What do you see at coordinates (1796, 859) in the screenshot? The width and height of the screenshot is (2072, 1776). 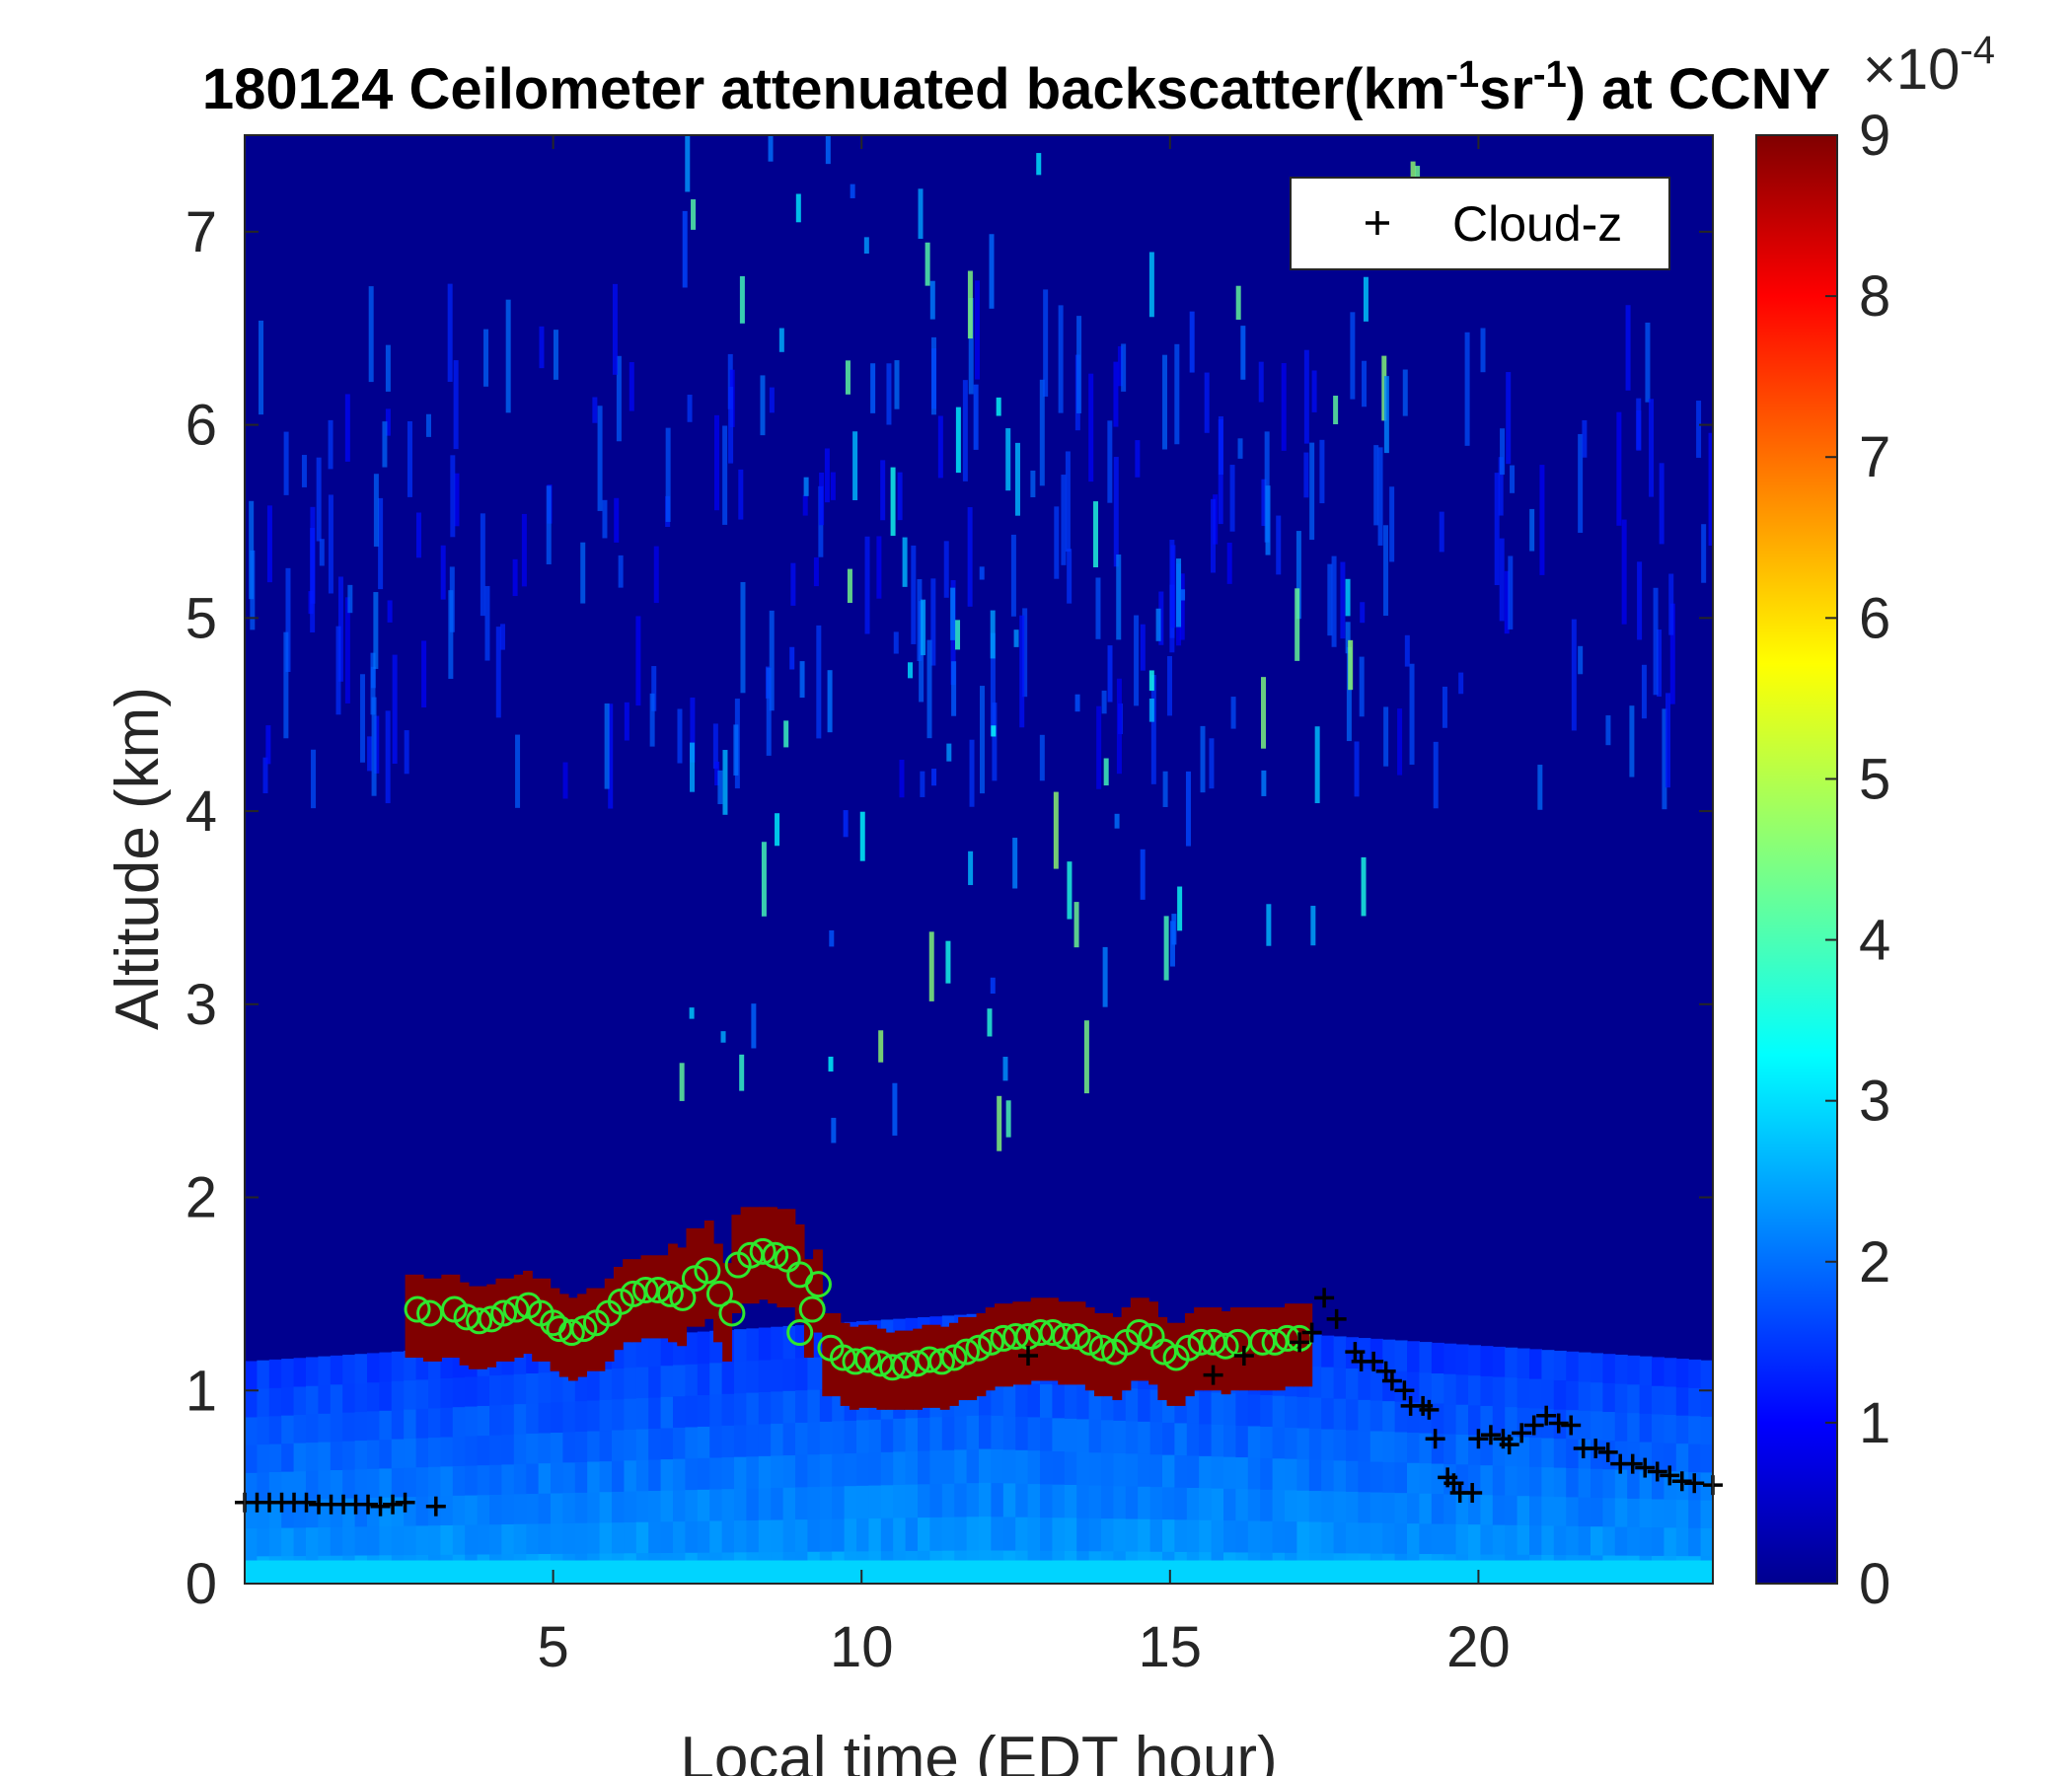 I see `colorbar` at bounding box center [1796, 859].